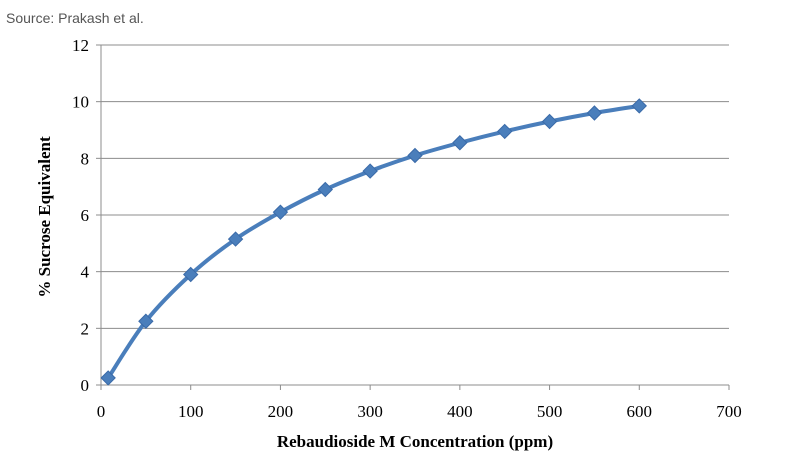  Describe the element at coordinates (75, 18) in the screenshot. I see `source-note: Source: Prakash et al.` at that location.